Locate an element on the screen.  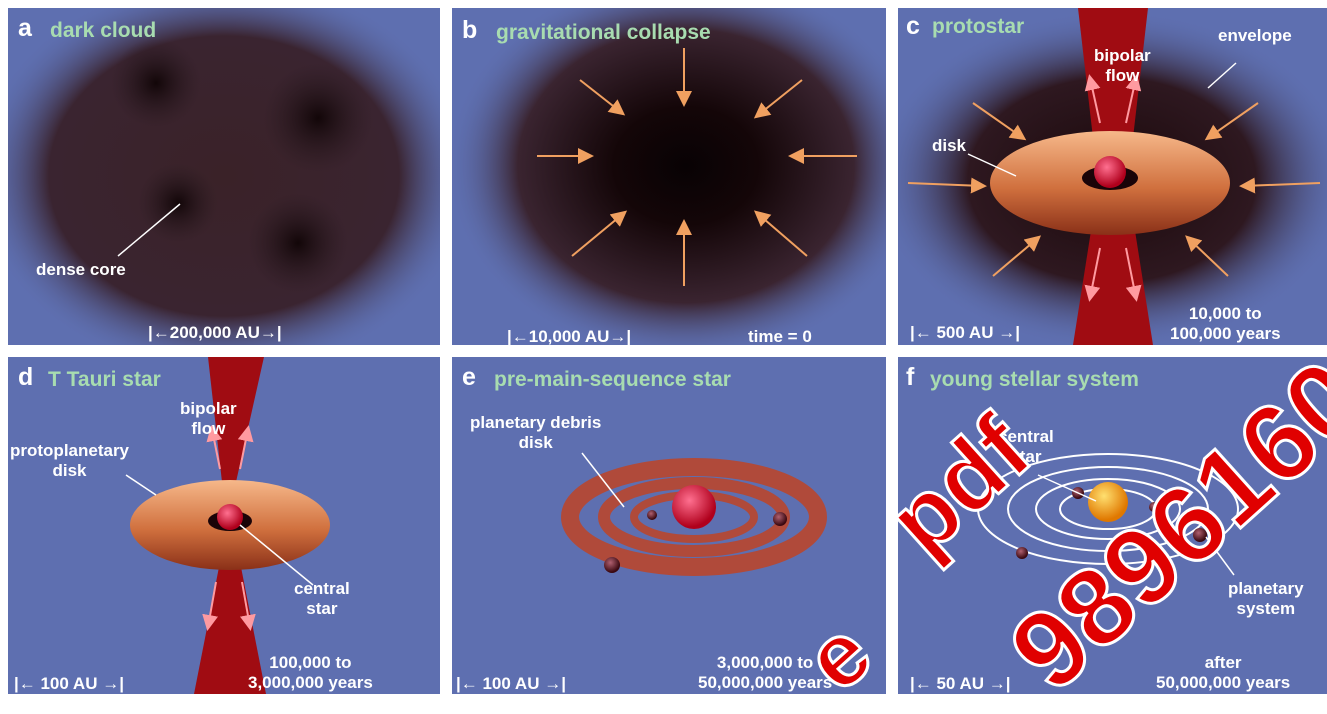
stellar-system-illustration is located at coordinates (1108, 514).